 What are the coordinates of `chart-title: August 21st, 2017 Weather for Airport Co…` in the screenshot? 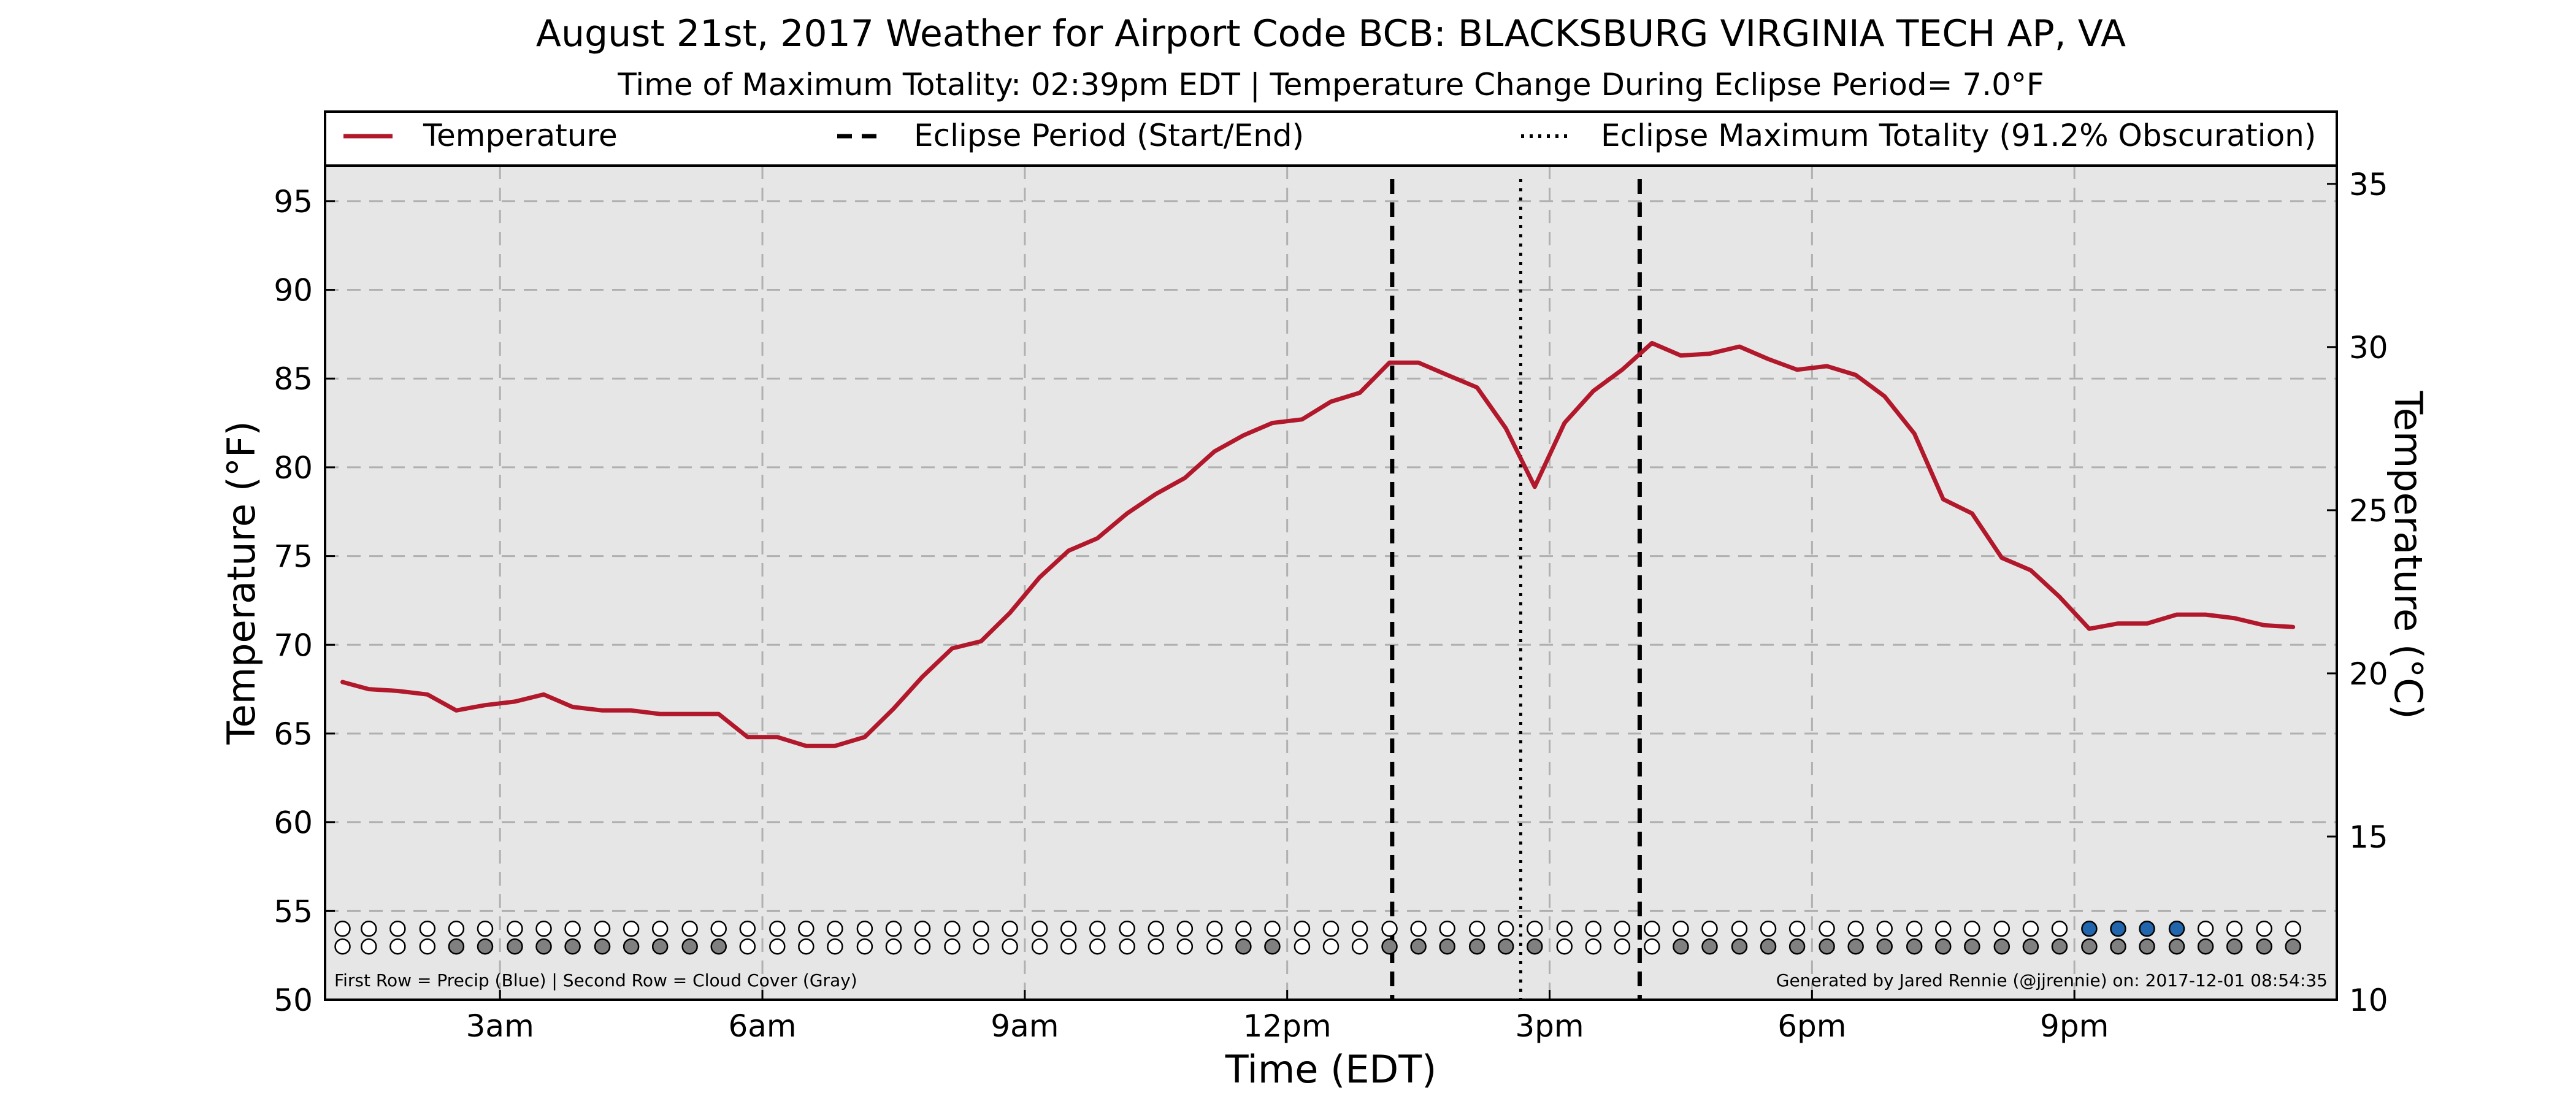 It's located at (1331, 33).